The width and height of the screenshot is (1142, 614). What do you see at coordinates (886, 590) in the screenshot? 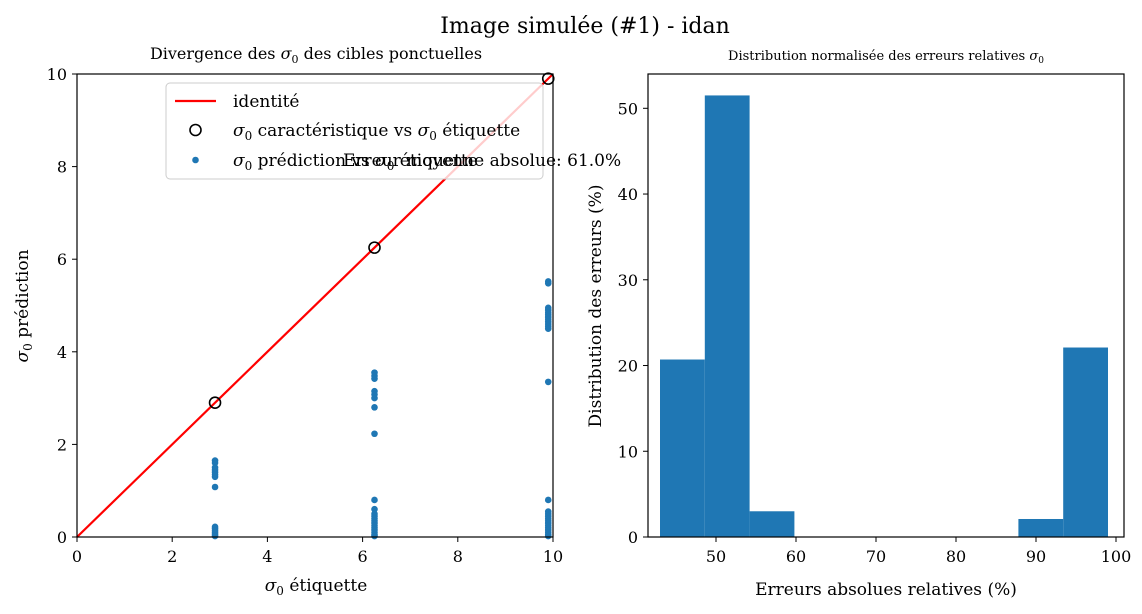
I see `histogram-x-axis-label: Erreurs absolues relatives (%)` at bounding box center [886, 590].